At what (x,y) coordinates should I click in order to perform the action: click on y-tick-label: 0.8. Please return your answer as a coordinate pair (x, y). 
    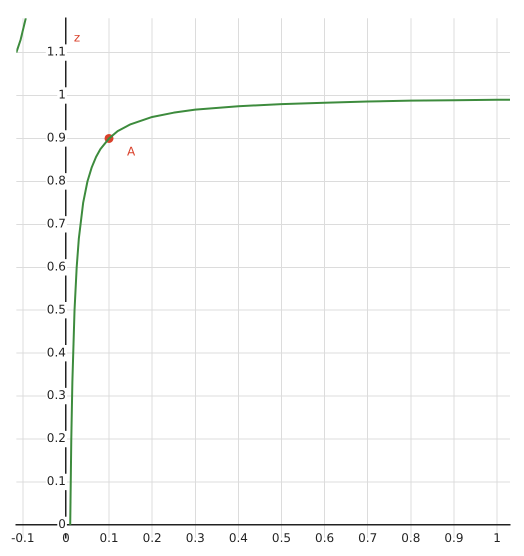
    Looking at the image, I should click on (56, 181).